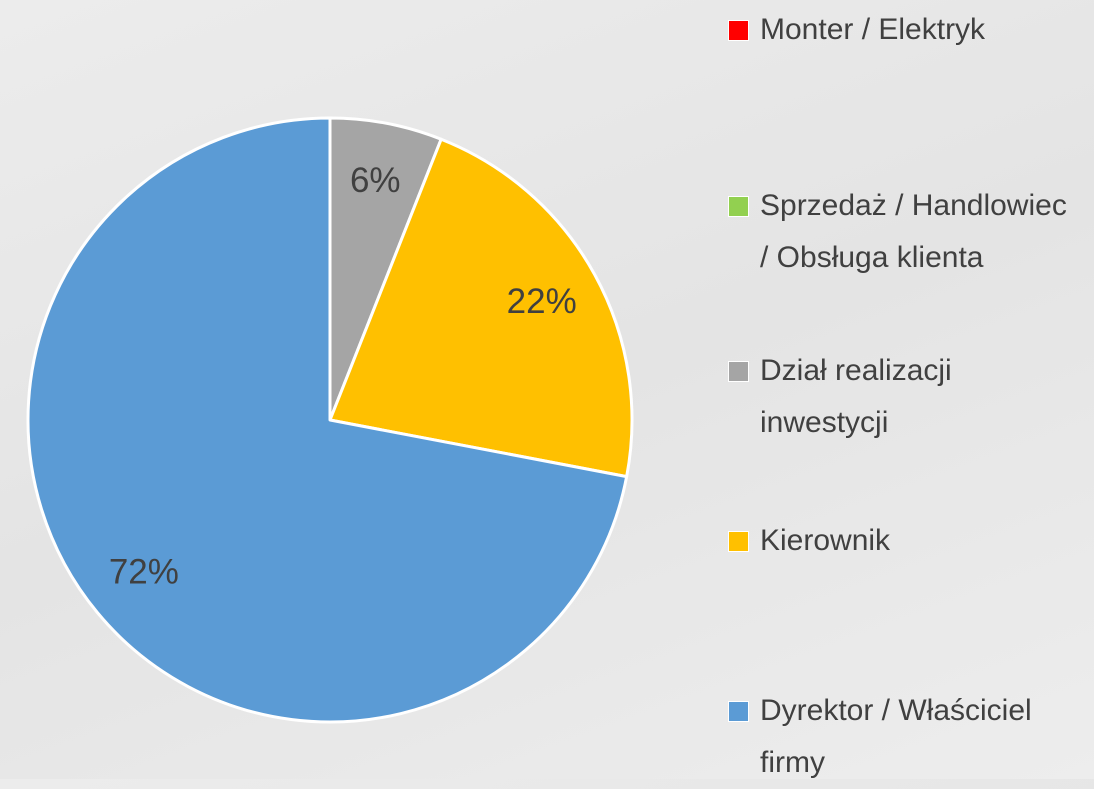  I want to click on legend-item: Dział realizacji inwestycji, so click(898, 397).